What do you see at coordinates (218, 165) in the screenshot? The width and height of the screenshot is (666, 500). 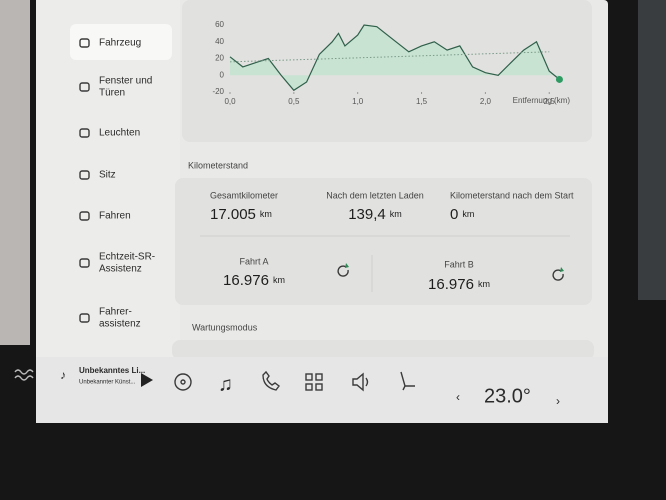 I see `section-title: Kilometerstand` at bounding box center [218, 165].